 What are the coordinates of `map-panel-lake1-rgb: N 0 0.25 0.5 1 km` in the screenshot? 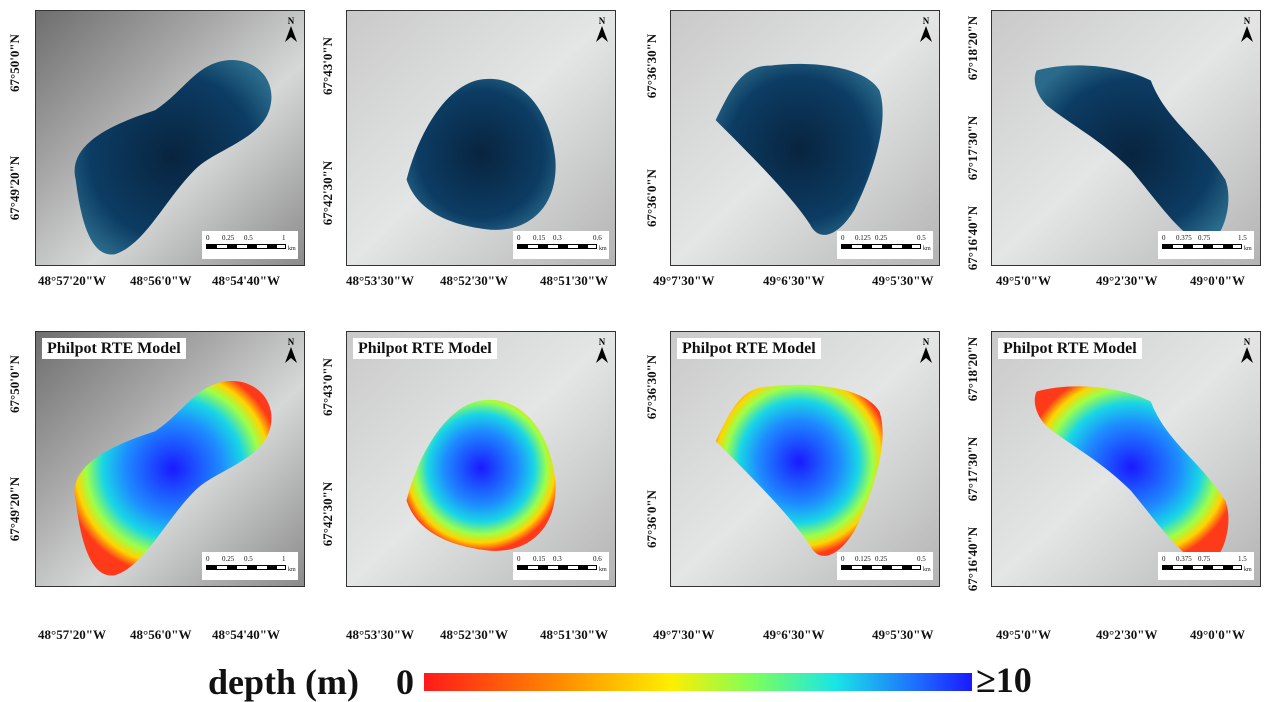 It's located at (170, 138).